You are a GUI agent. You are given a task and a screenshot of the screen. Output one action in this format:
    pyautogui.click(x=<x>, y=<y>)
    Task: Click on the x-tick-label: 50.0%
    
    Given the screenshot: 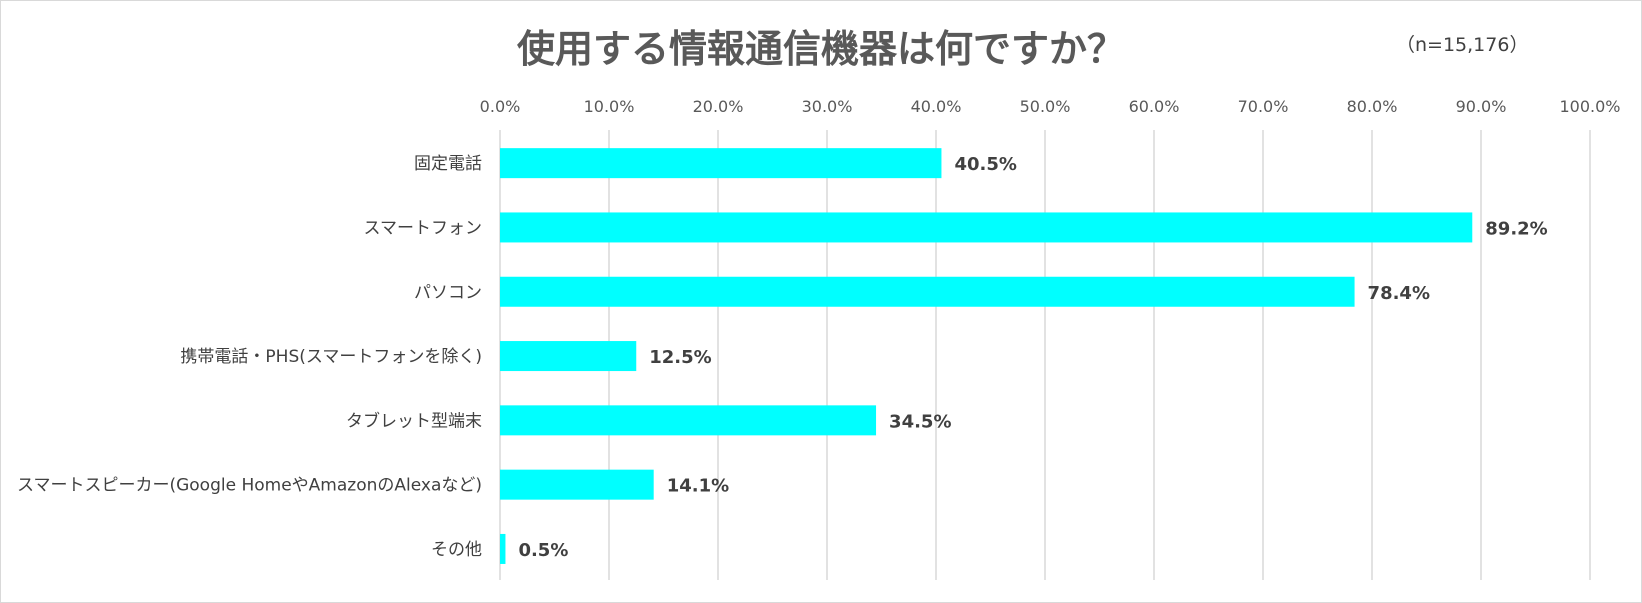 What is the action you would take?
    pyautogui.click(x=1045, y=106)
    